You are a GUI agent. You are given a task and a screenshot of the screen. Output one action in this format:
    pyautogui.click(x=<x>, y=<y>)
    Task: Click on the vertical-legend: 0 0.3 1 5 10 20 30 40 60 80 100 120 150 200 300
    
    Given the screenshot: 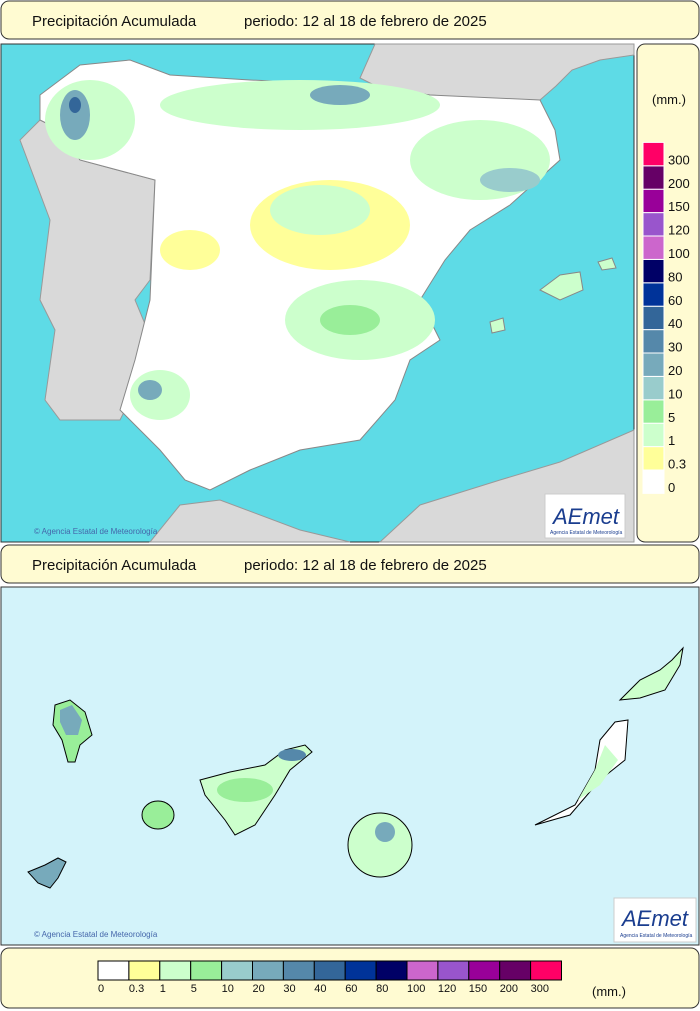 What is the action you would take?
    pyautogui.click(x=666, y=318)
    